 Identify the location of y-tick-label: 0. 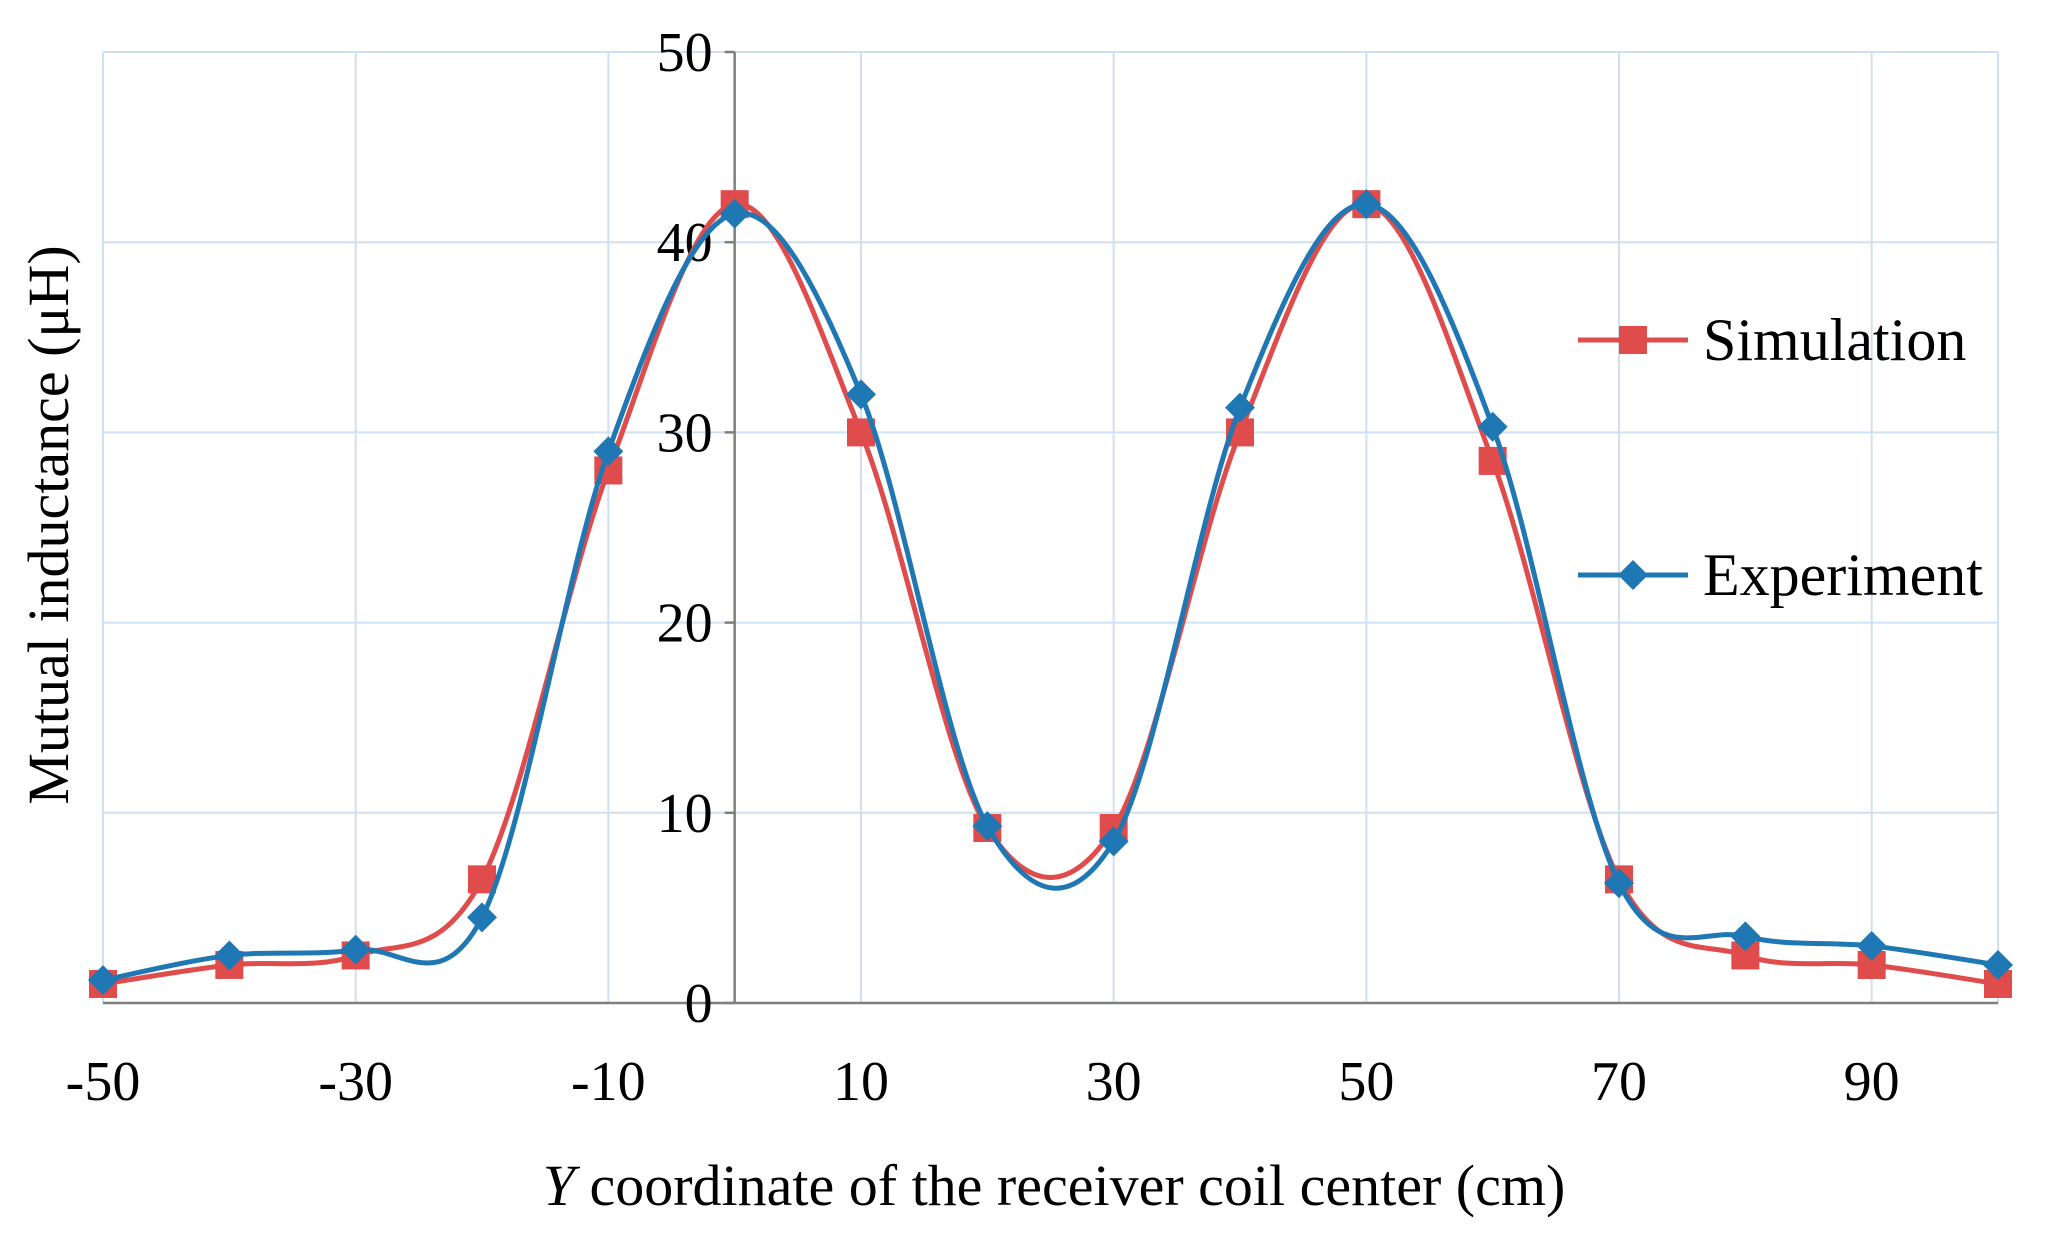
(699, 1004).